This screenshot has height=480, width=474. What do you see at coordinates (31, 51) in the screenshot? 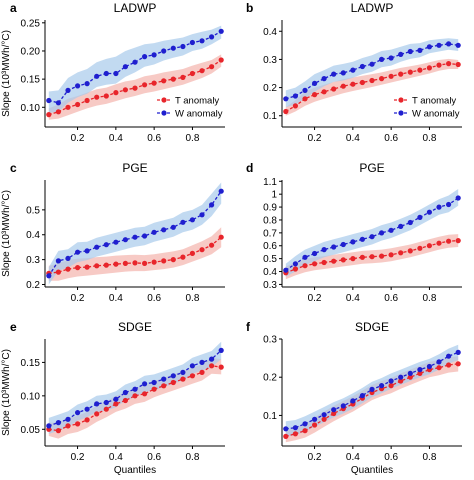
I see `y-tick-label: 0.20` at bounding box center [31, 51].